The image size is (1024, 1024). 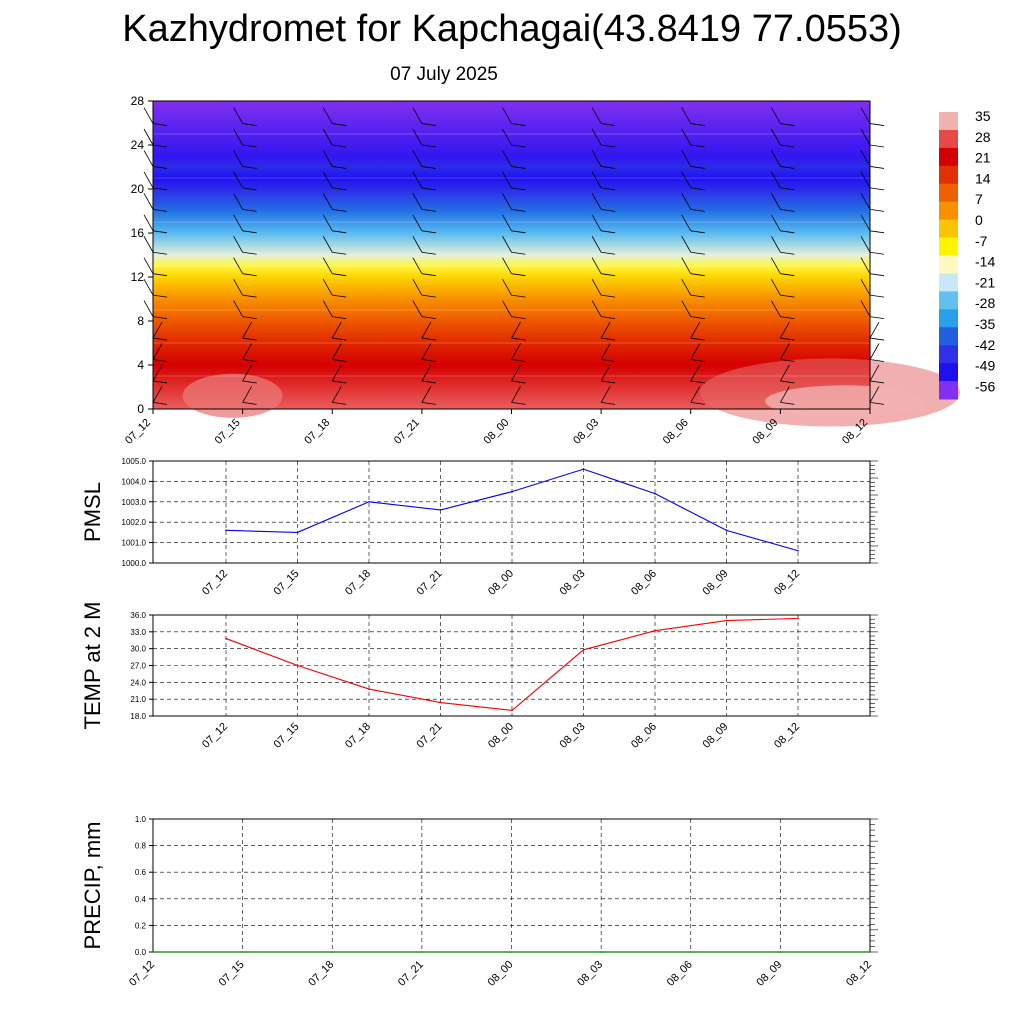 I want to click on colorbar-label-5: 0, so click(x=979, y=220).